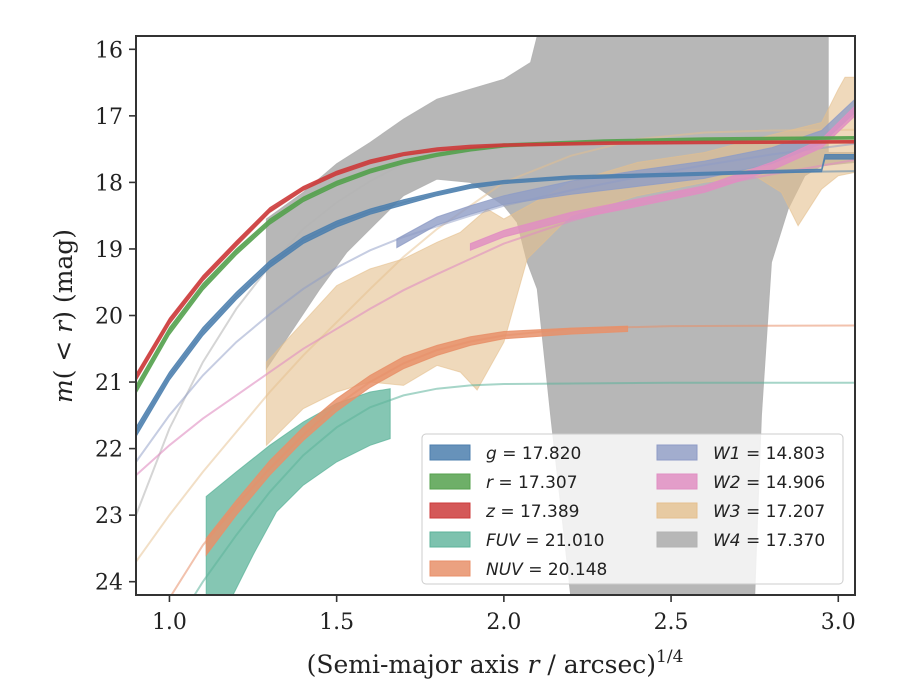 The image size is (900, 700). Describe the element at coordinates (505, 570) in the screenshot. I see `legend-band-name-nuv: NUV` at that location.